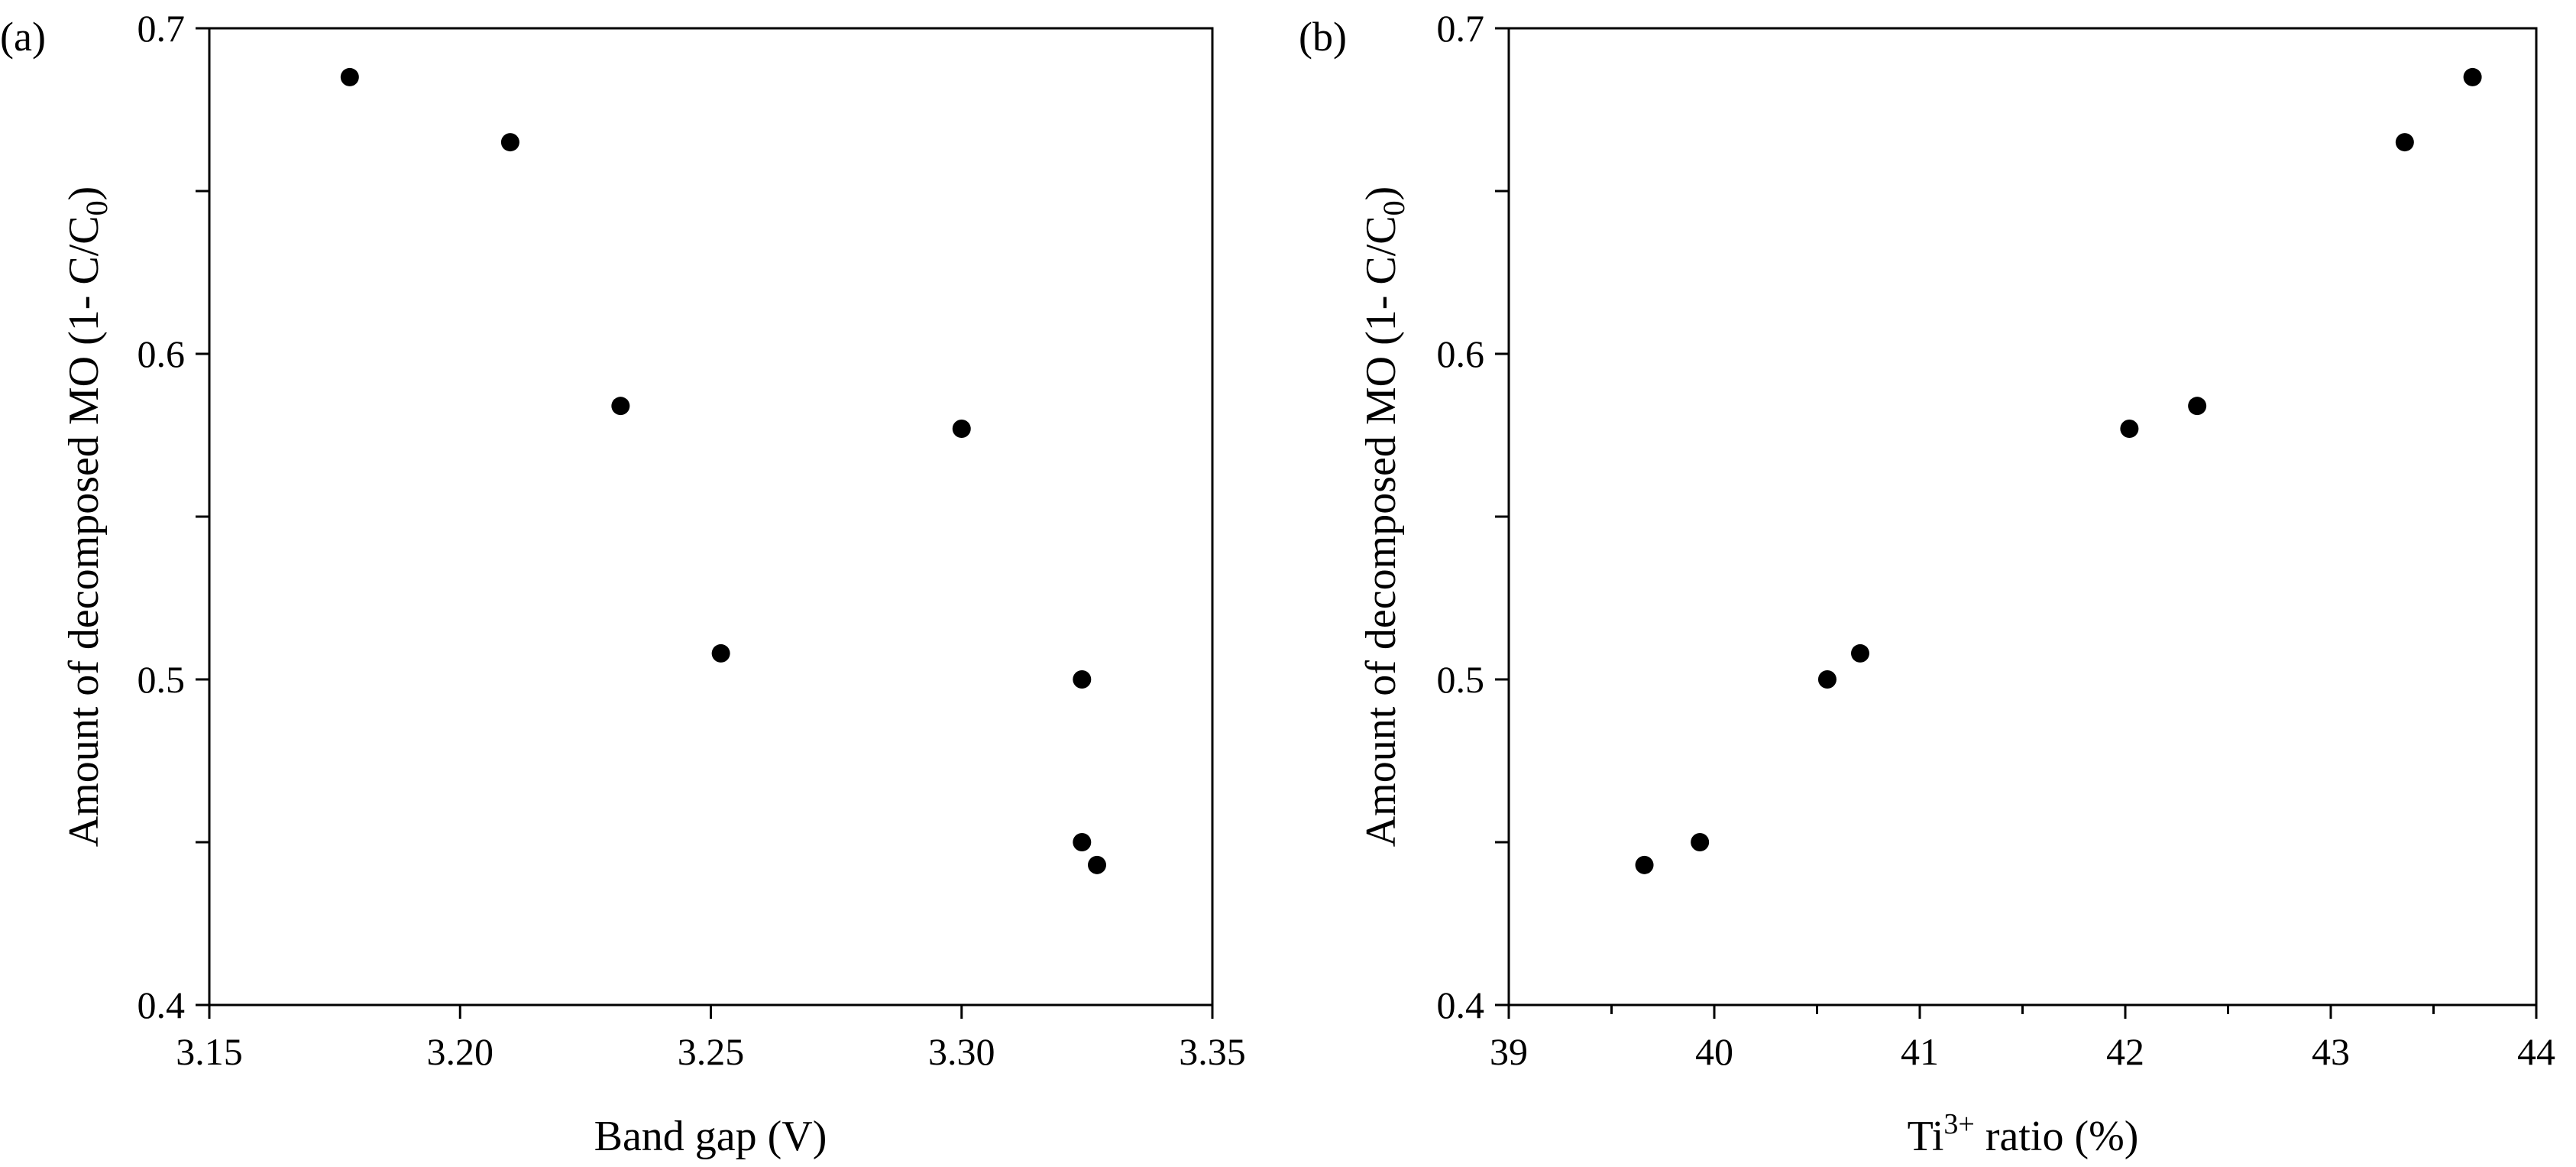 Image resolution: width=2576 pixels, height=1167 pixels. What do you see at coordinates (1394, 208) in the screenshot?
I see `y-axis-title-subscript-b: 0` at bounding box center [1394, 208].